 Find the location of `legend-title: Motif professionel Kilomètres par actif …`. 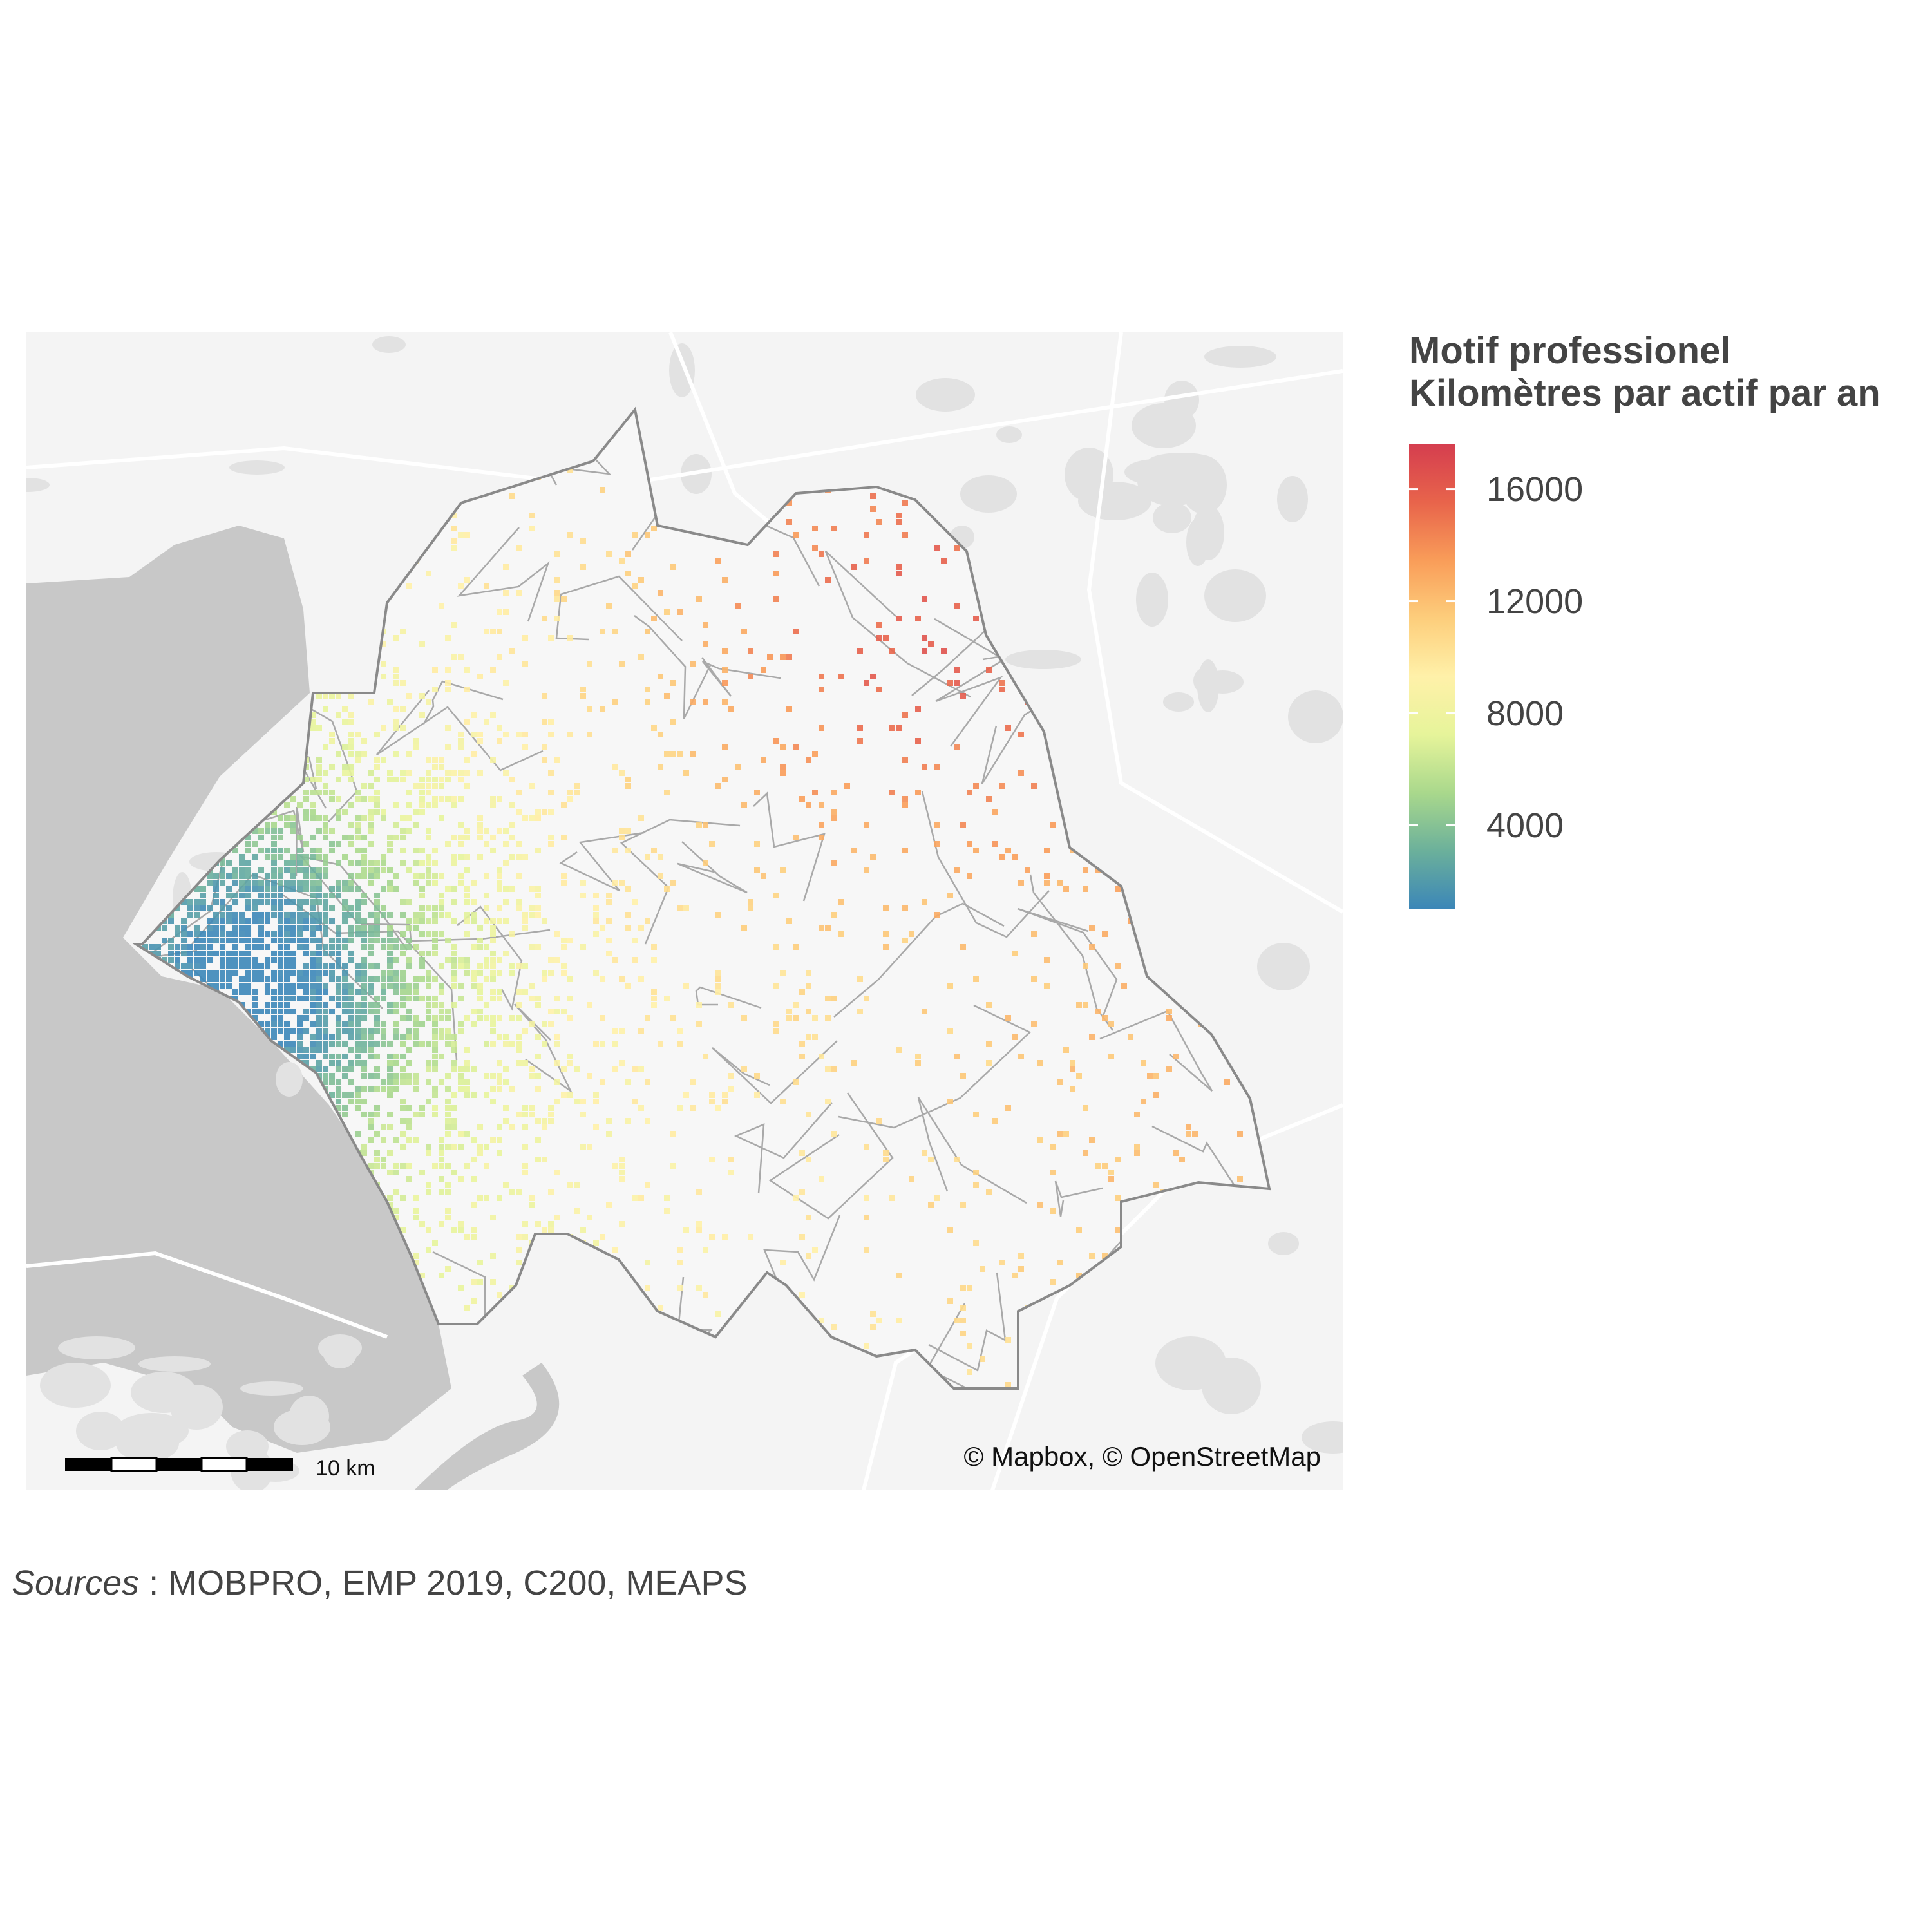

legend-title: Motif professionel Kilomètres par actif … is located at coordinates (1644, 372).